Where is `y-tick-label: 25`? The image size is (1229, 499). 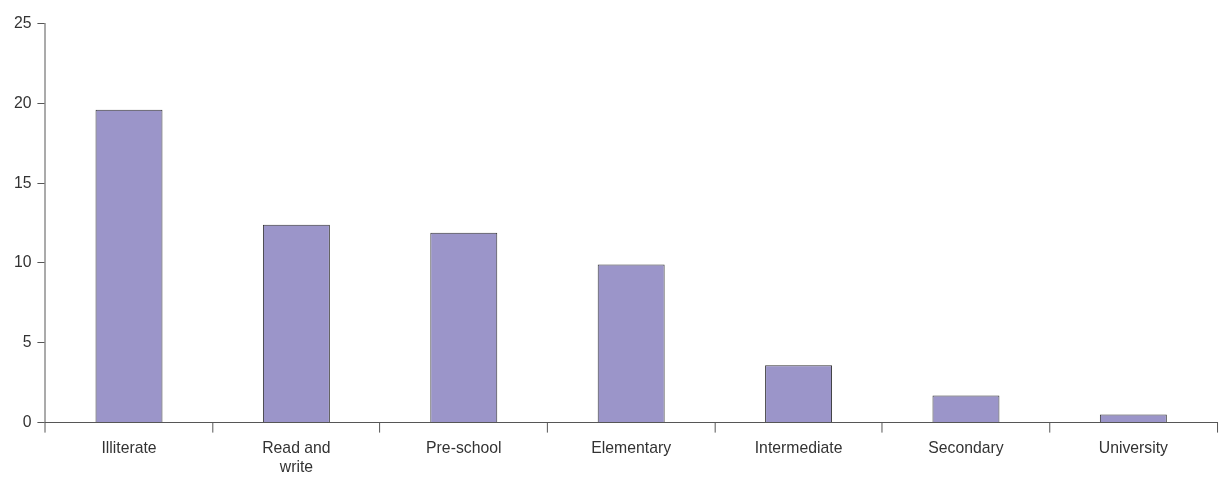
y-tick-label: 25 is located at coordinates (22, 22).